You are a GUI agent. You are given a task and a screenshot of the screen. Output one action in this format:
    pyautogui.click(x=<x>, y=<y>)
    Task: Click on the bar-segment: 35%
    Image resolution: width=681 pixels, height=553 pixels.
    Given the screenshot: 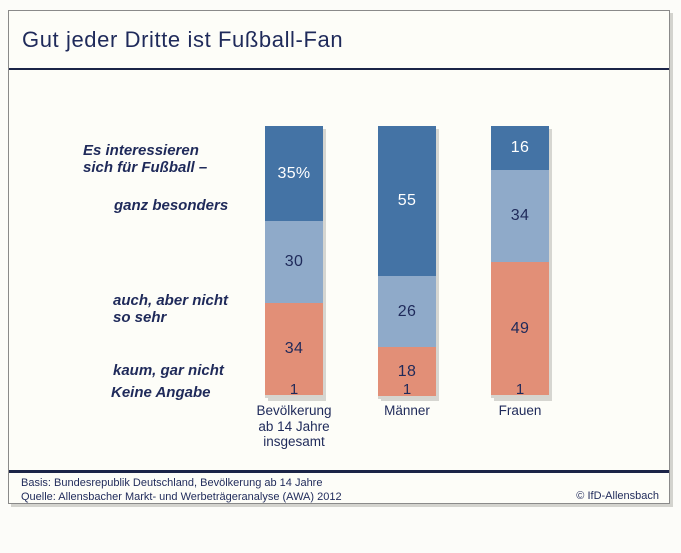 What is the action you would take?
    pyautogui.click(x=294, y=173)
    